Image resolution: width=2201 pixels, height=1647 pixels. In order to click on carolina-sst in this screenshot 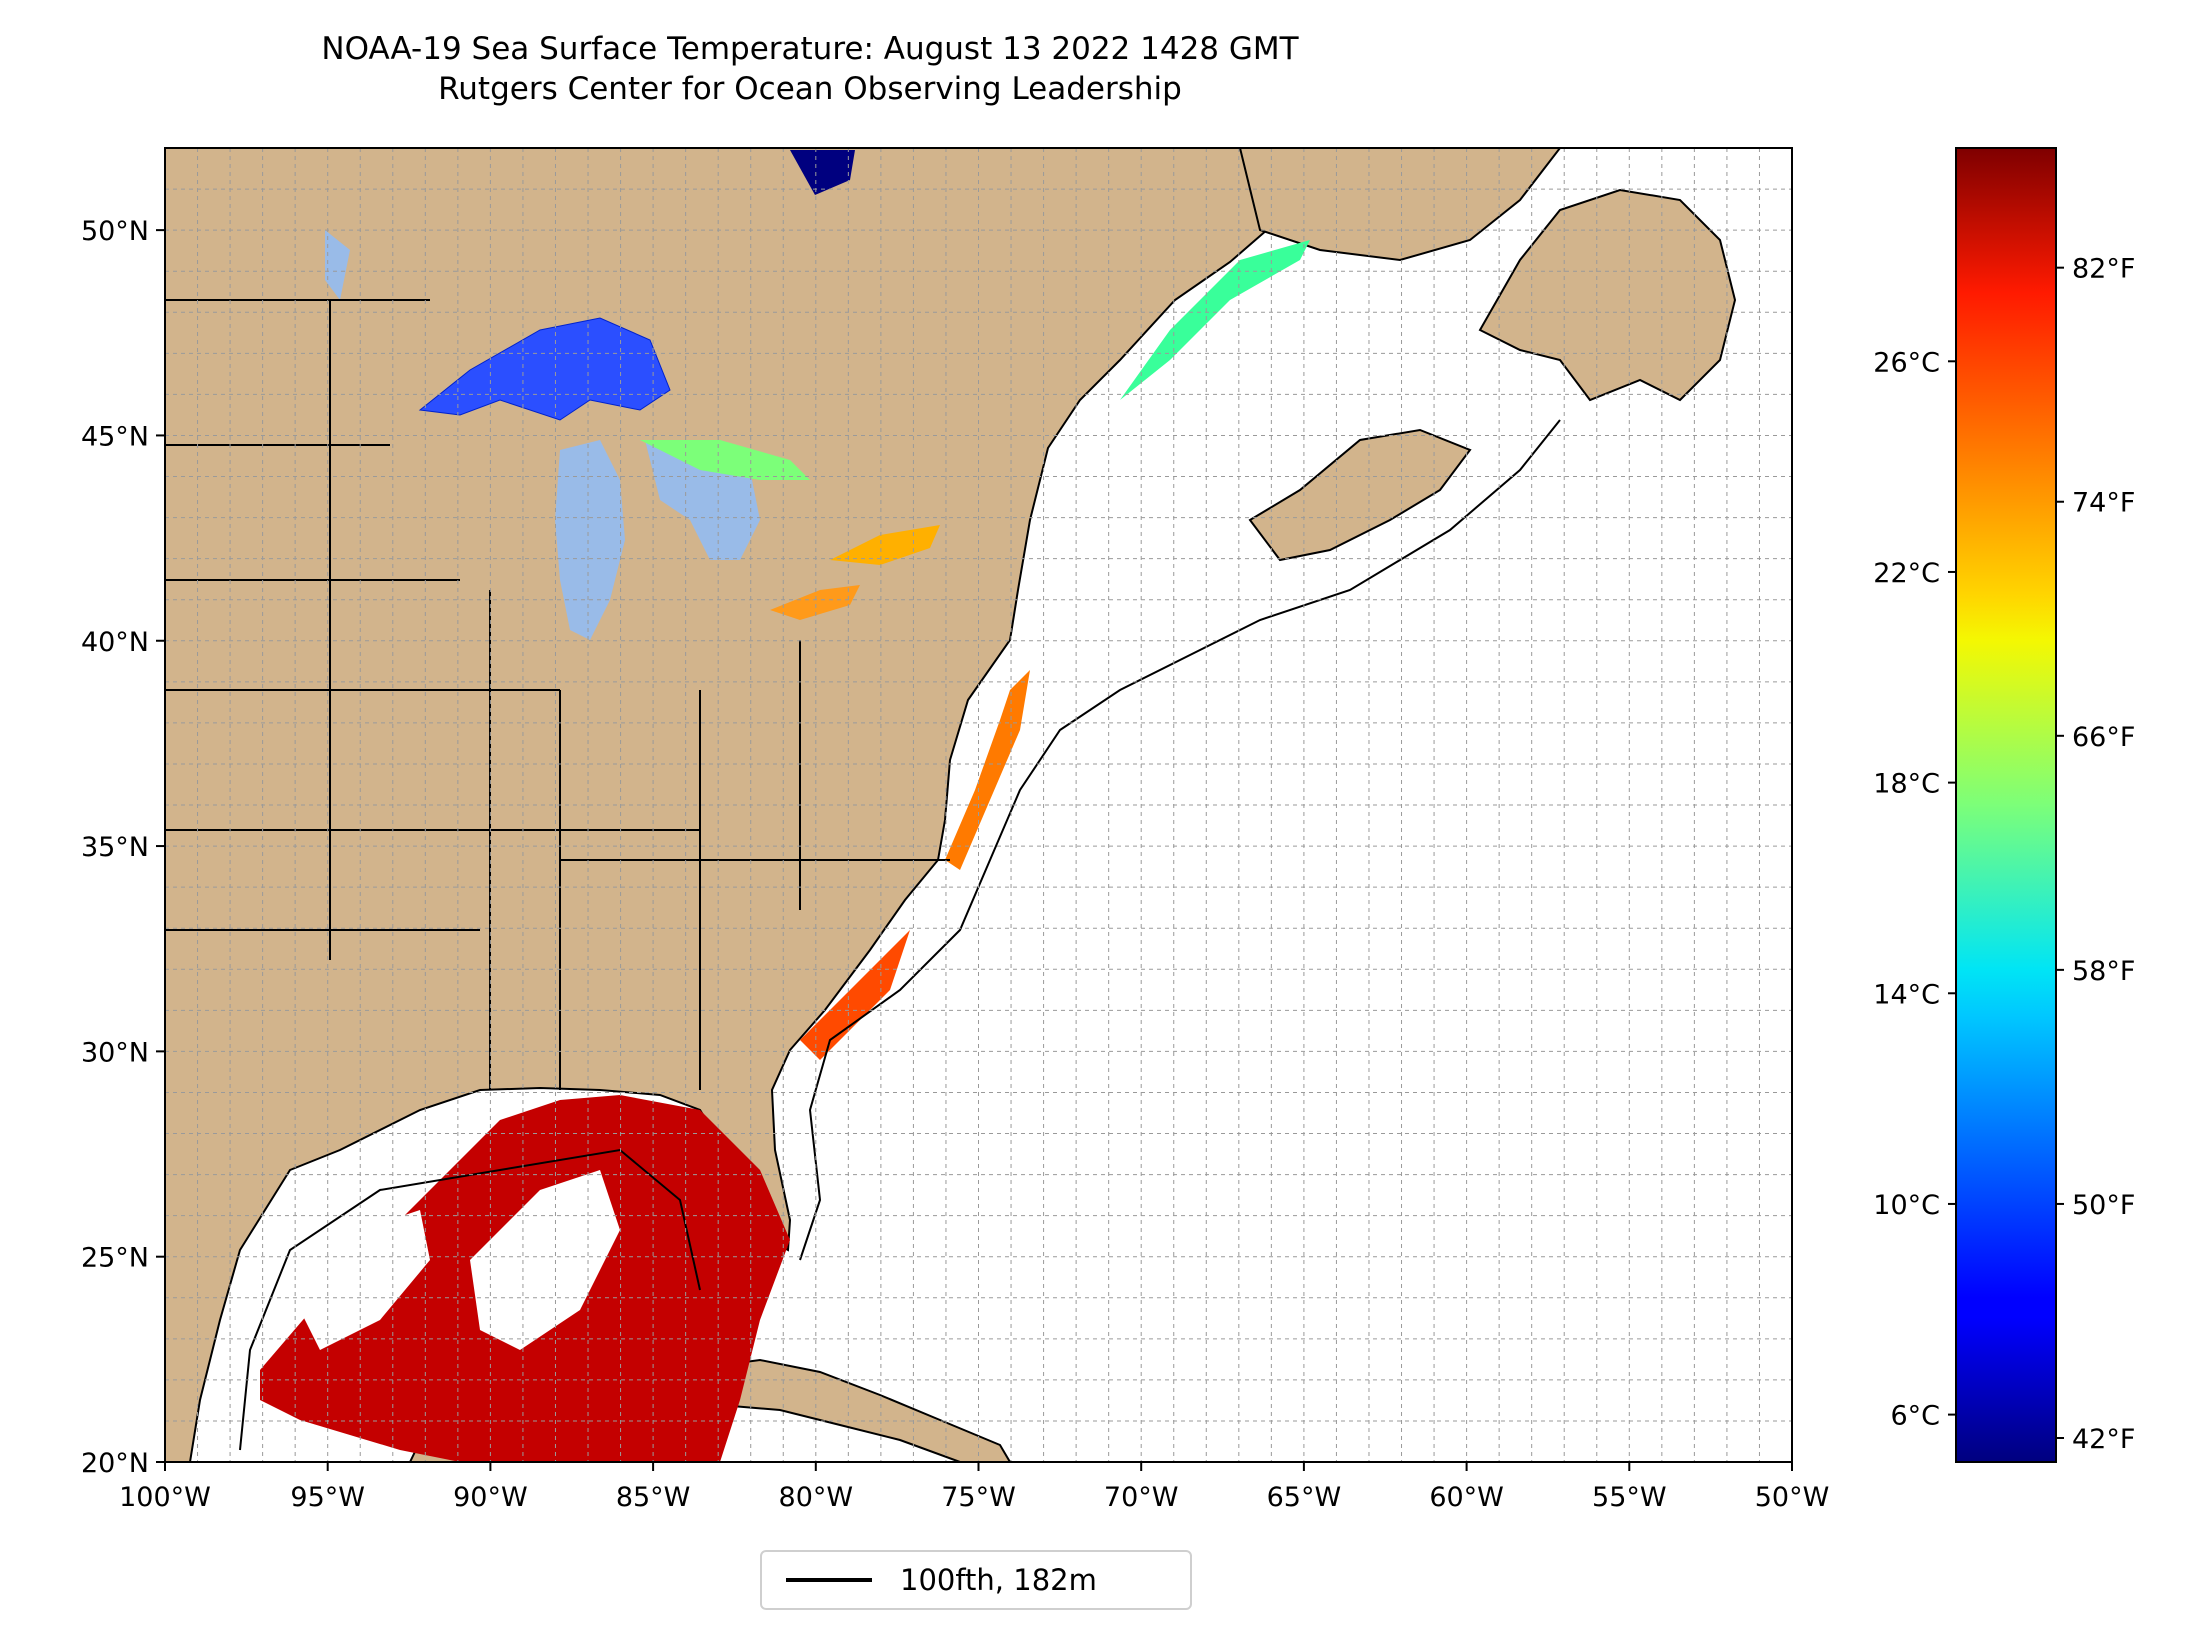, I will do `click(855, 995)`.